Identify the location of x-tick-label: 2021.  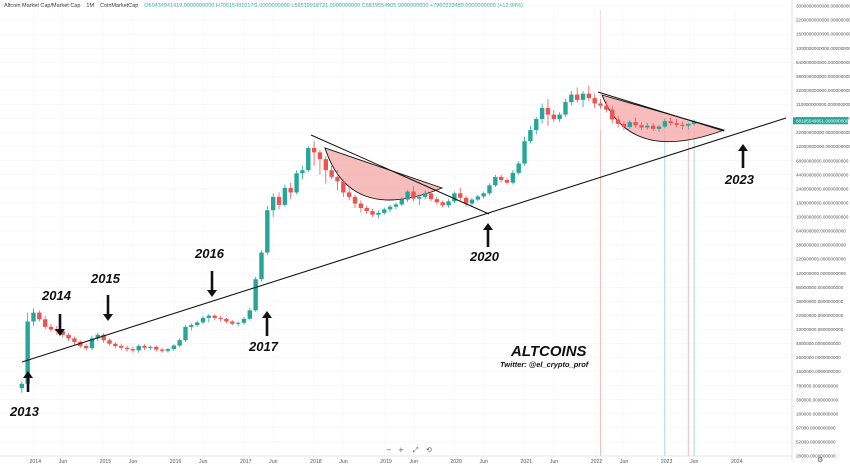
(527, 462).